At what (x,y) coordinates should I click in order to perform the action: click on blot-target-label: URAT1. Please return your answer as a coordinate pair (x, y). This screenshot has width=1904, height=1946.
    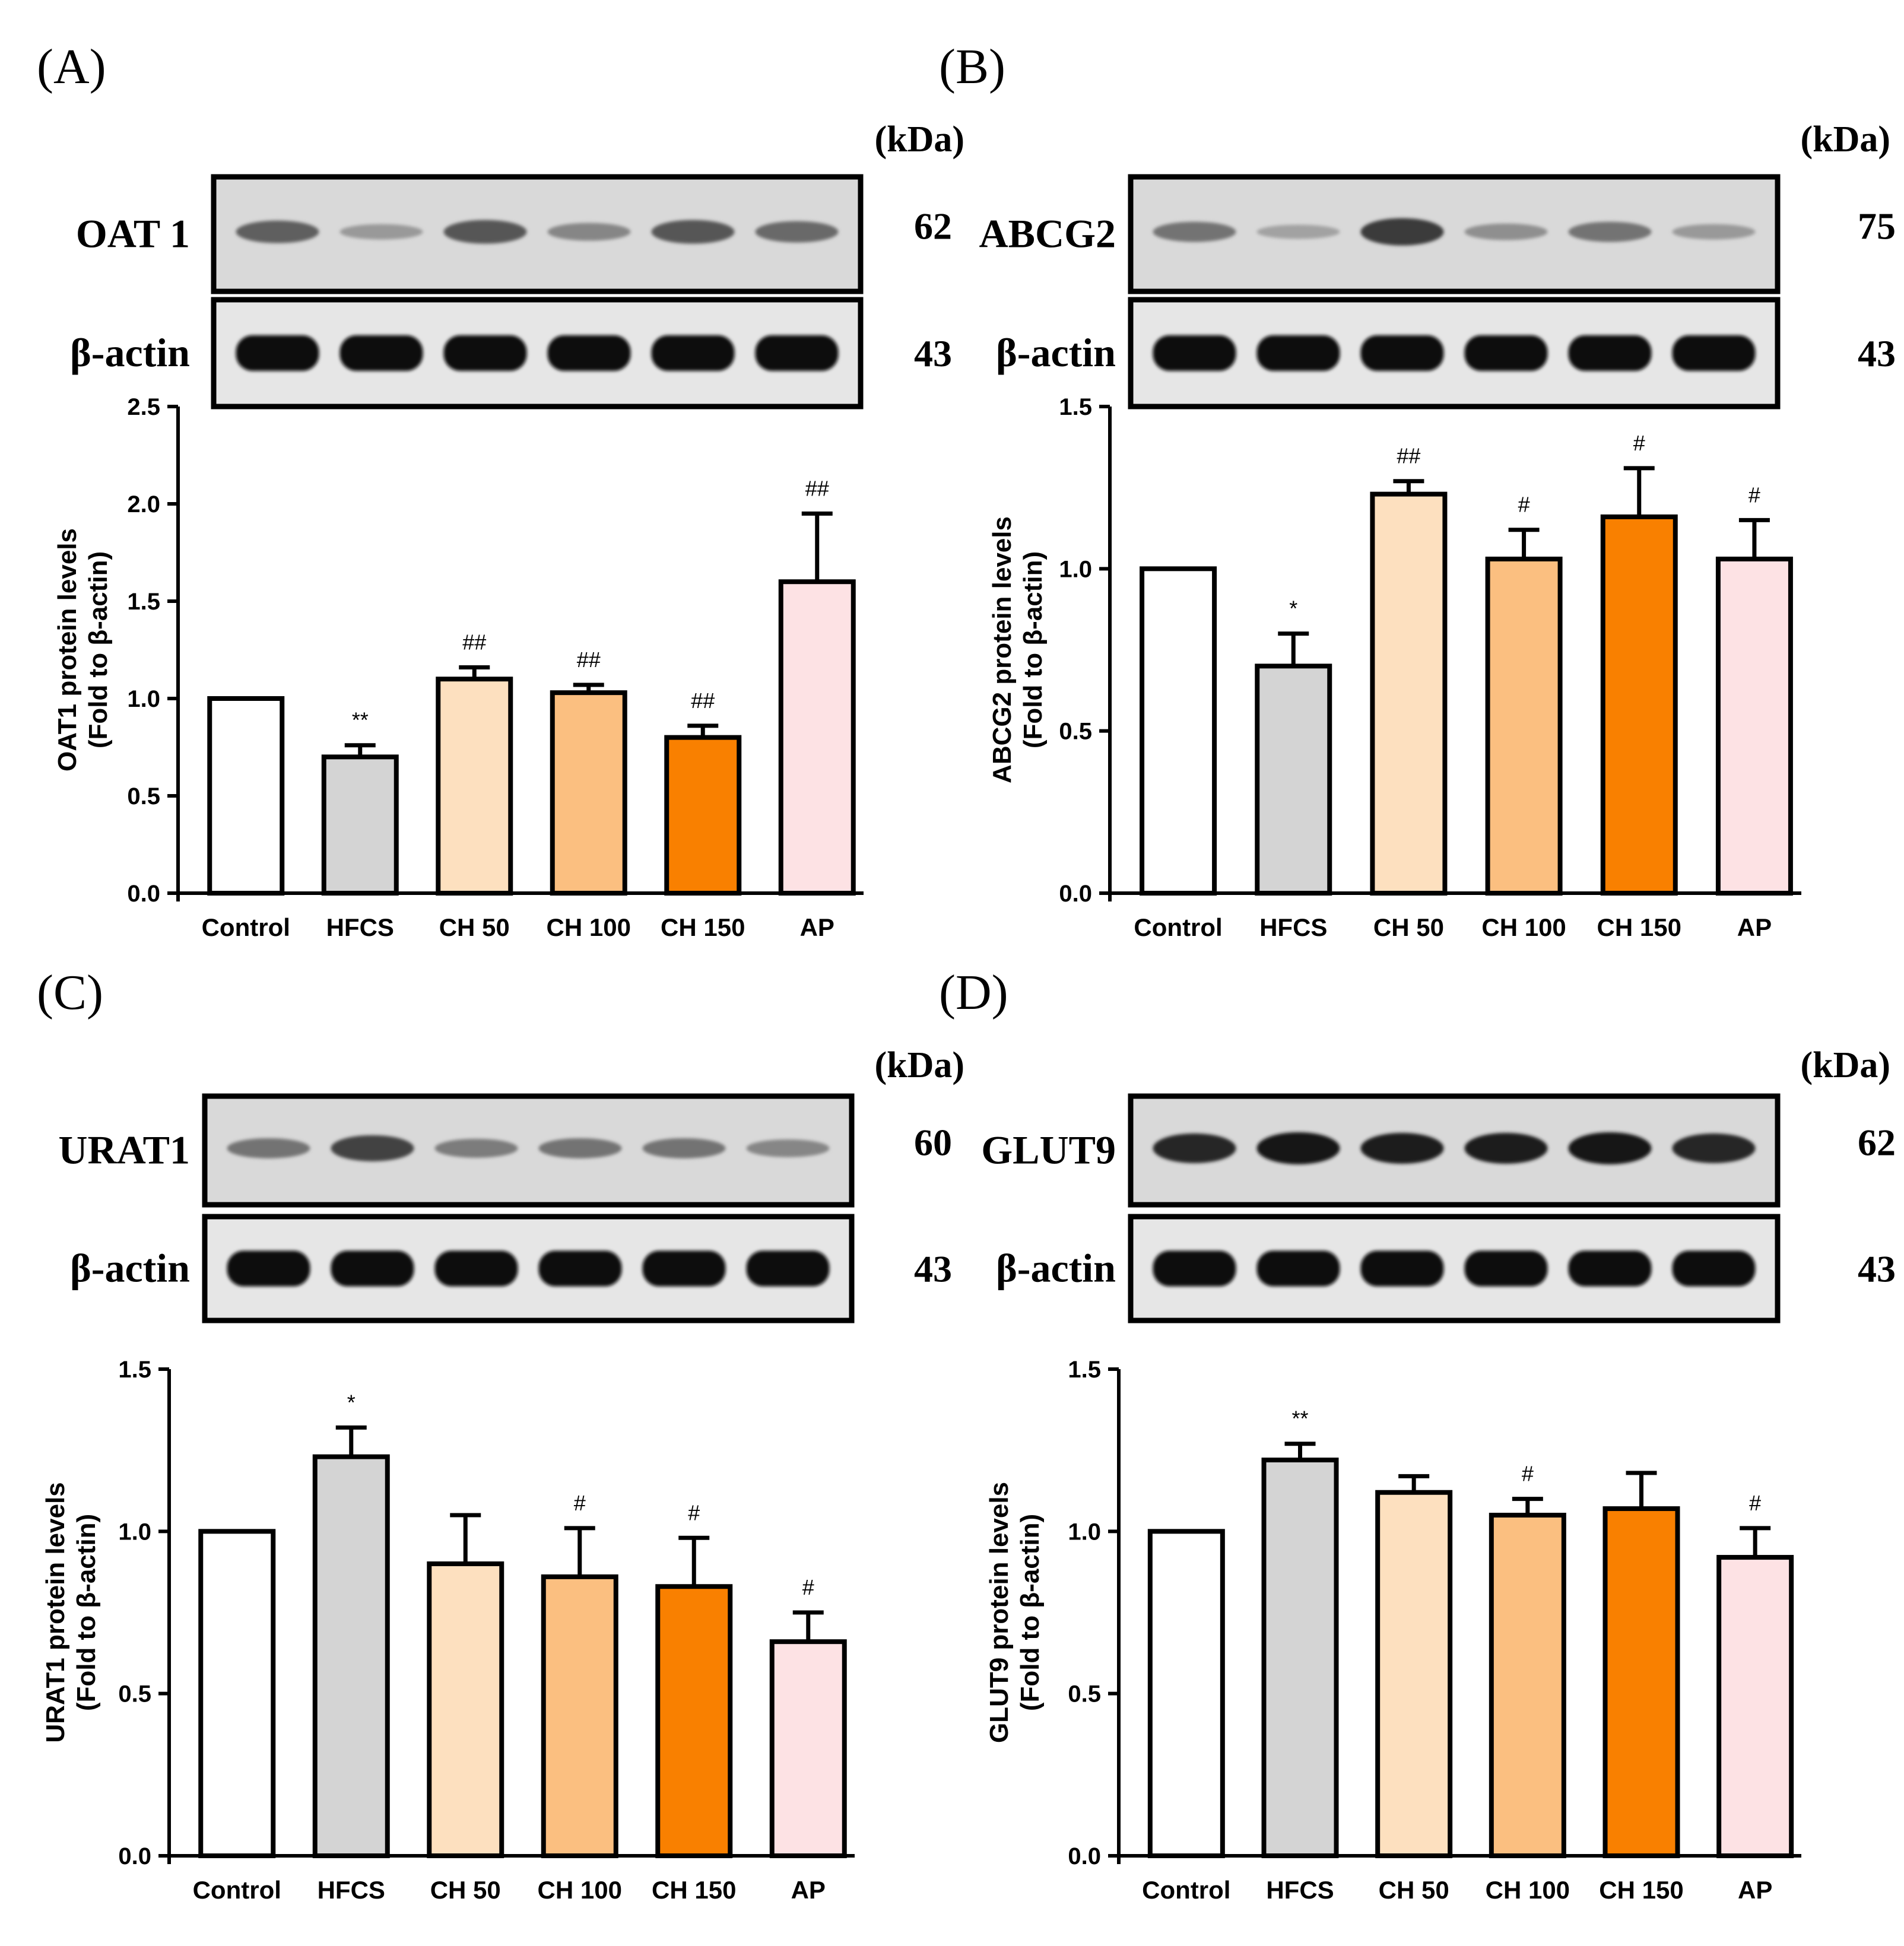
    Looking at the image, I should click on (124, 1150).